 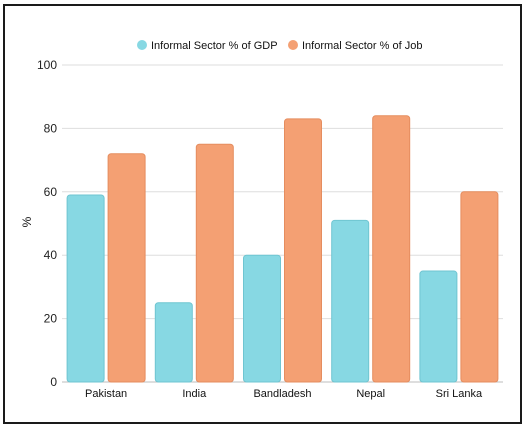 I want to click on bar-gdp-pakistan, so click(x=85, y=288).